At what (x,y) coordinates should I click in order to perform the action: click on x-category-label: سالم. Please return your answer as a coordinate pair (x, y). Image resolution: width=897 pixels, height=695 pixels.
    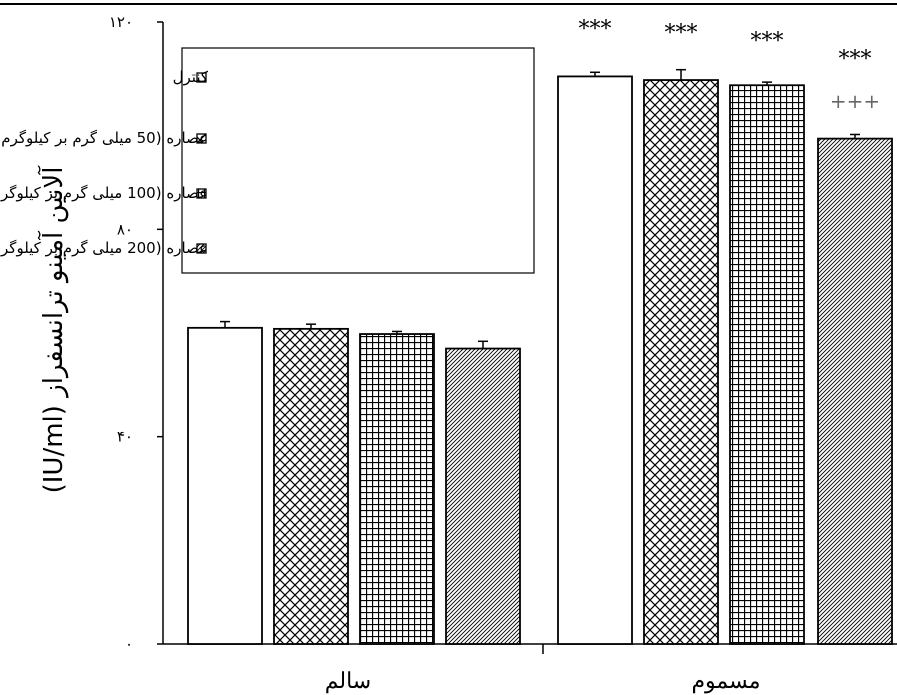
    Looking at the image, I should click on (348, 681).